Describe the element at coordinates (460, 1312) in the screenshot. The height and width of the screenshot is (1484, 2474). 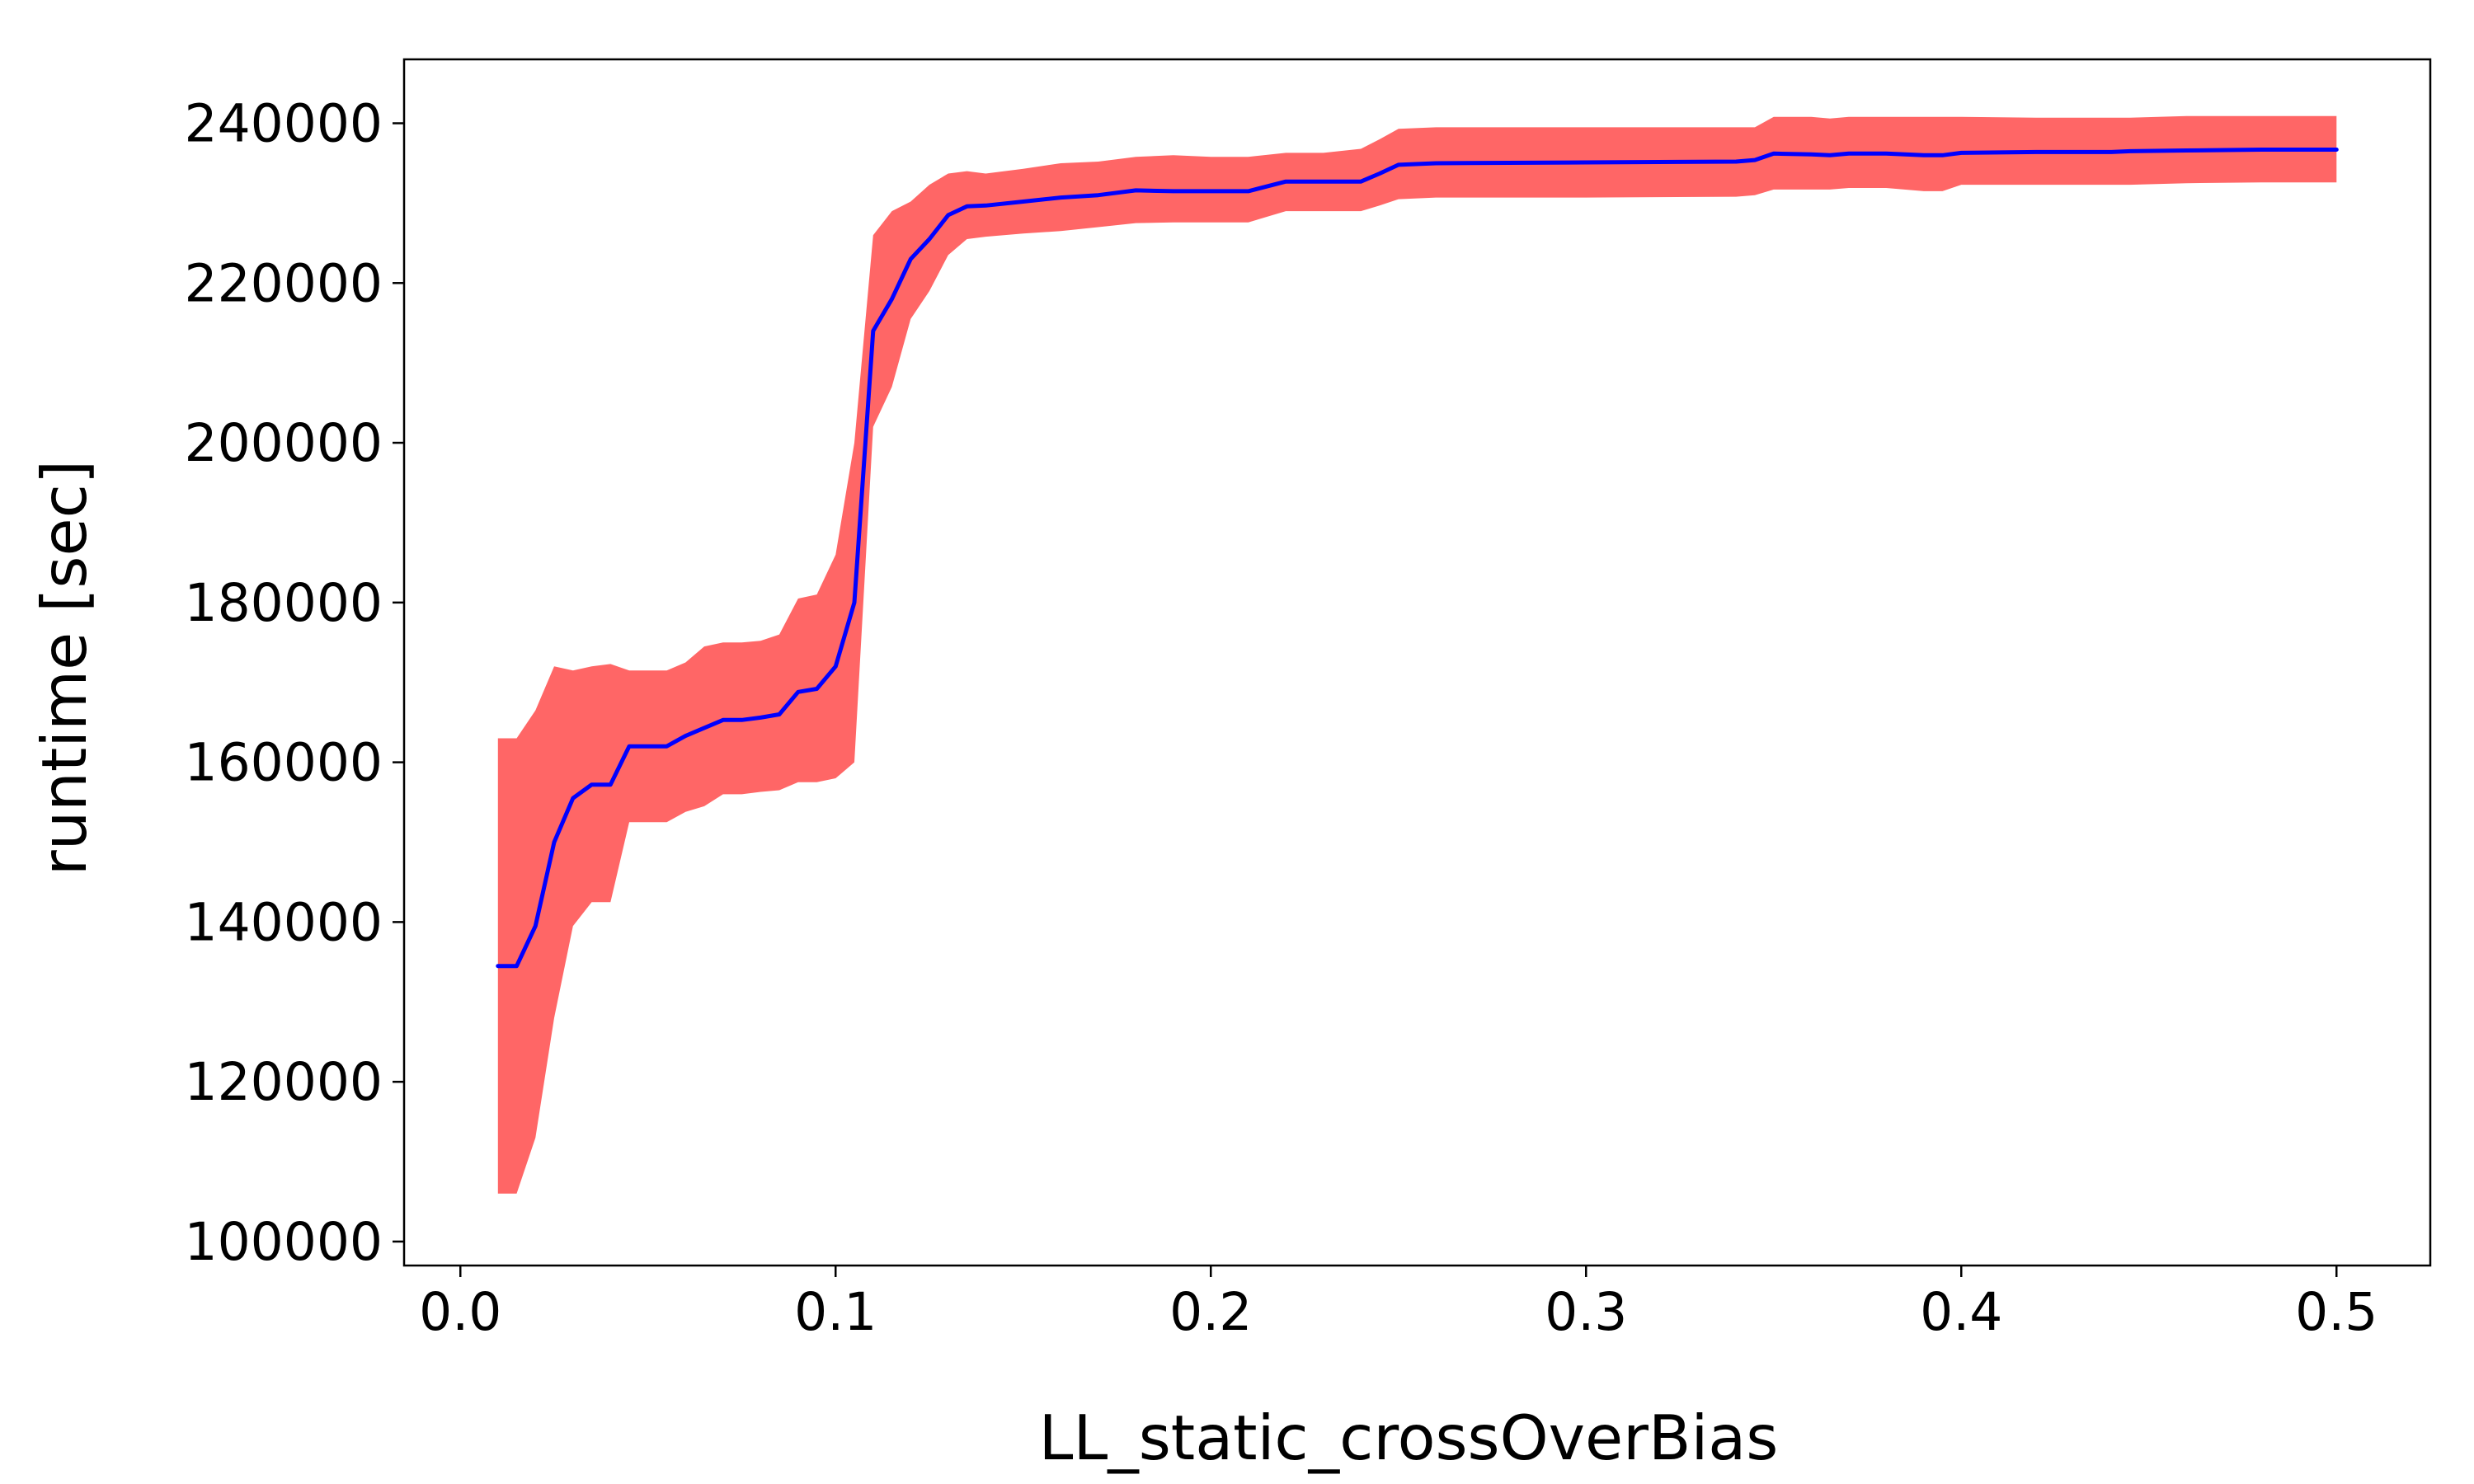
I see `x-tick-label: 0.0` at that location.